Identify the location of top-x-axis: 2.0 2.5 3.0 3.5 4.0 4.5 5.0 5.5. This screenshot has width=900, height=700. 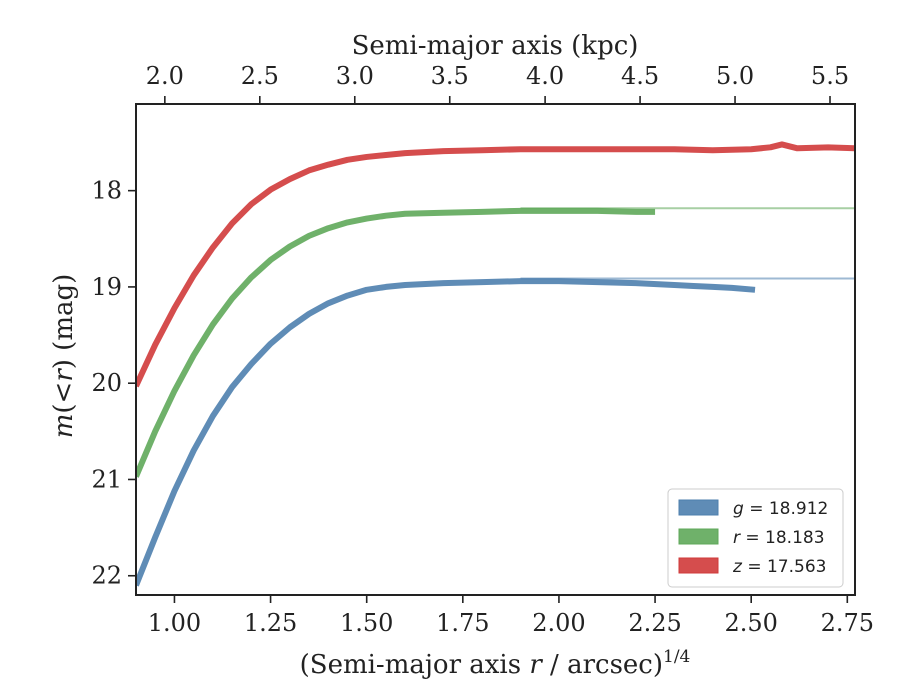
(497, 83).